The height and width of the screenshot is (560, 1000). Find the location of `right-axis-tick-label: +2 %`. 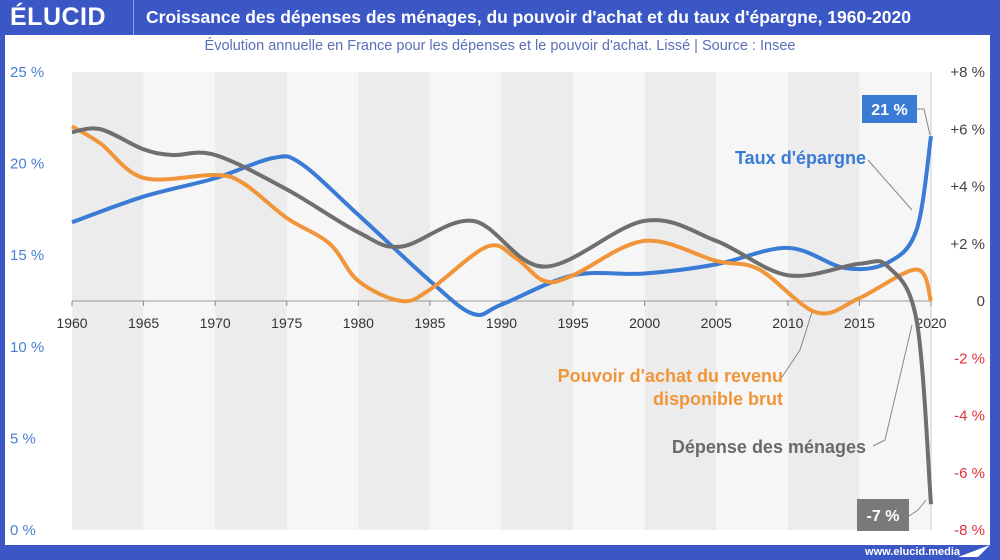

right-axis-tick-label: +2 % is located at coordinates (967, 244).